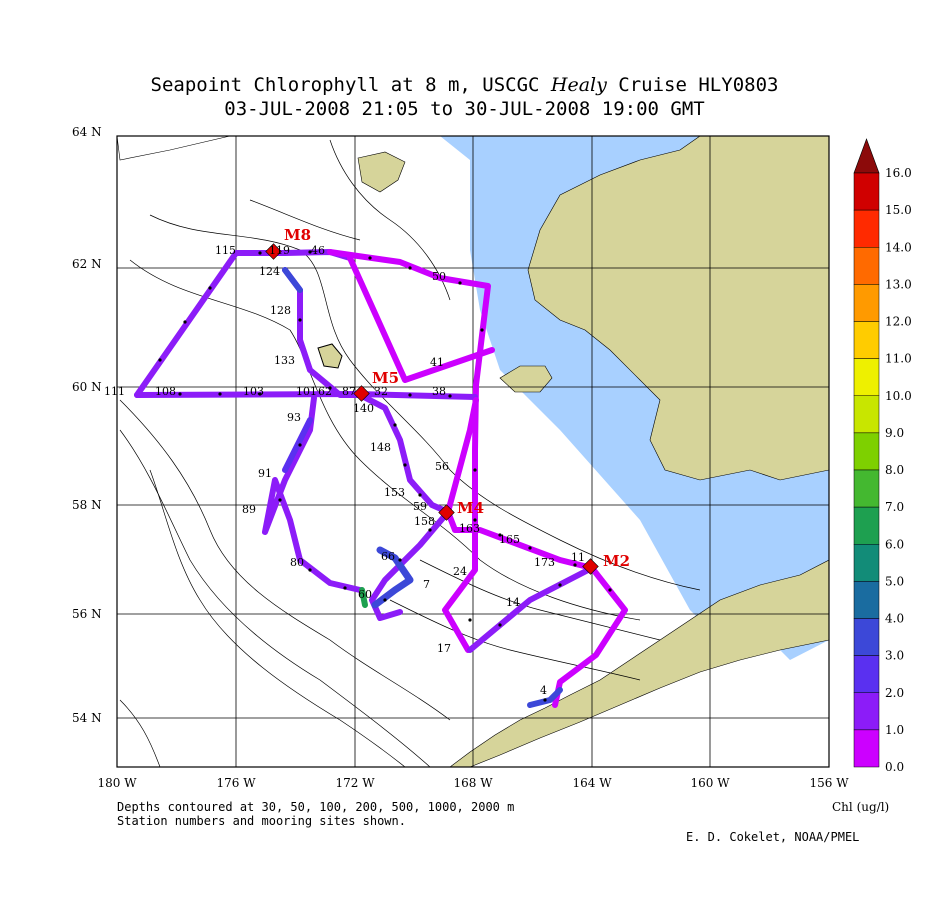 The width and height of the screenshot is (929, 904). I want to click on station-label: 108, so click(165, 391).